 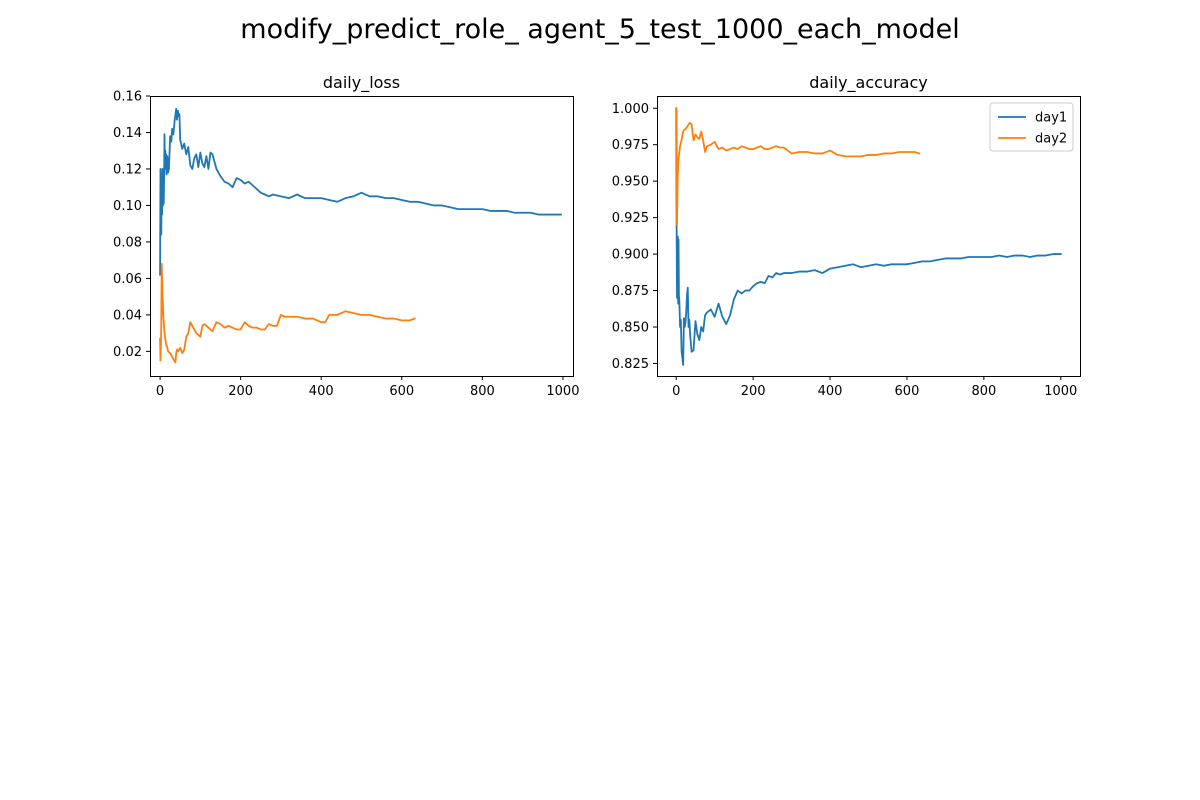 What do you see at coordinates (401, 391) in the screenshot?
I see `loss-x-tick-label: 600` at bounding box center [401, 391].